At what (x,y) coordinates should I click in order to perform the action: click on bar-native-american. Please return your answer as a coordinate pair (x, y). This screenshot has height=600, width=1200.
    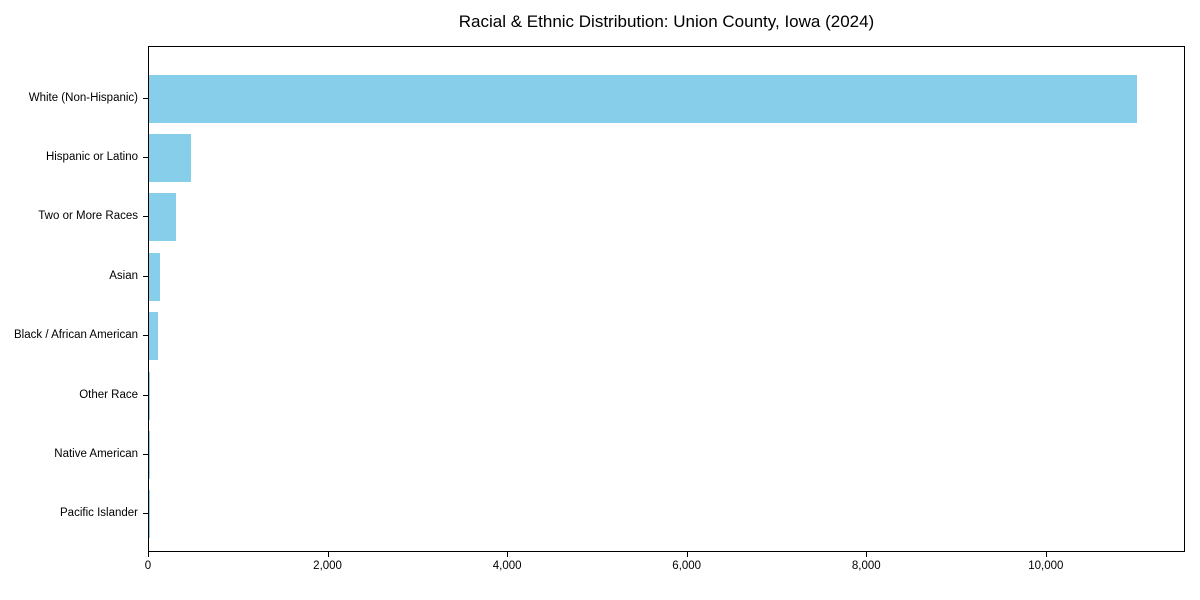
    Looking at the image, I should click on (149, 454).